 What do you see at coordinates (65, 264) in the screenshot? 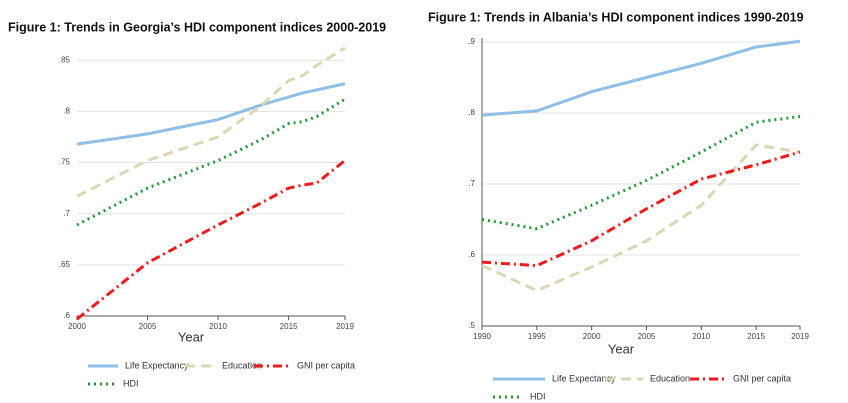
I see `y-tick-label: .65` at bounding box center [65, 264].